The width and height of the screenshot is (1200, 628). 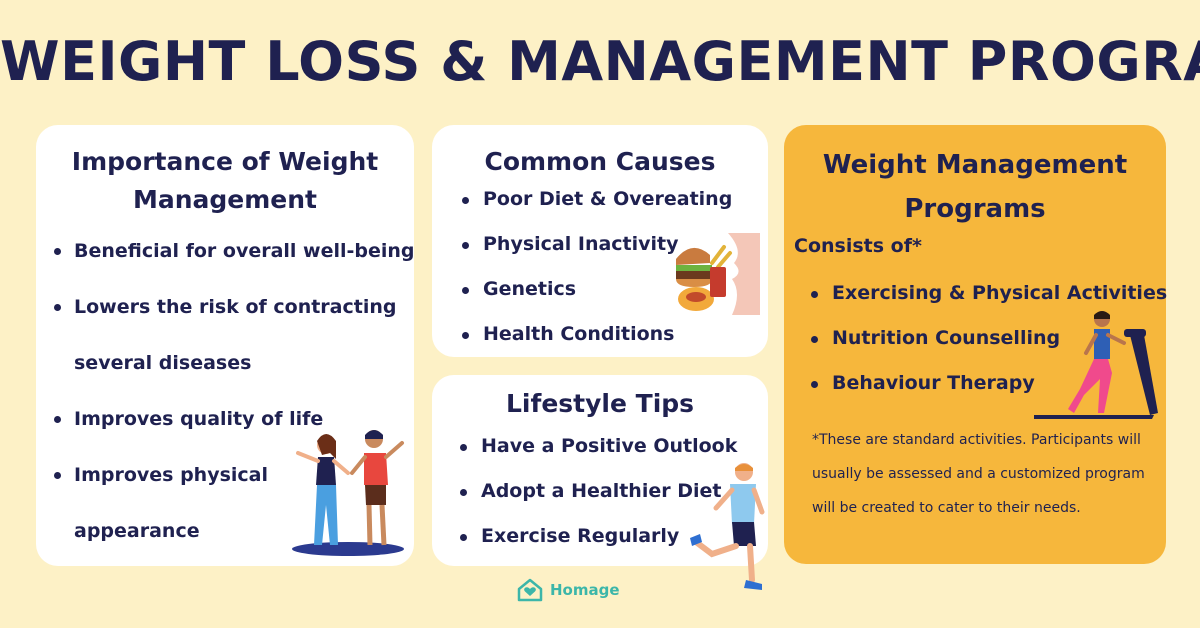 What do you see at coordinates (988, 293) in the screenshot?
I see `list-item: Exercising & Physical Activities` at bounding box center [988, 293].